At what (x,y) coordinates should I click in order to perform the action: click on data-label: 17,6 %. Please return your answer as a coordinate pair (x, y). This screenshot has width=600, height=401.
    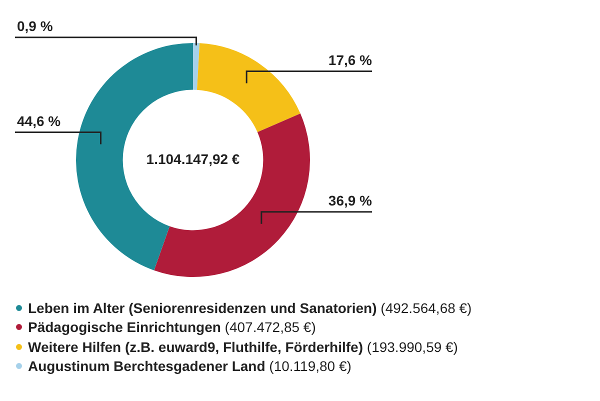
    Looking at the image, I should click on (350, 60).